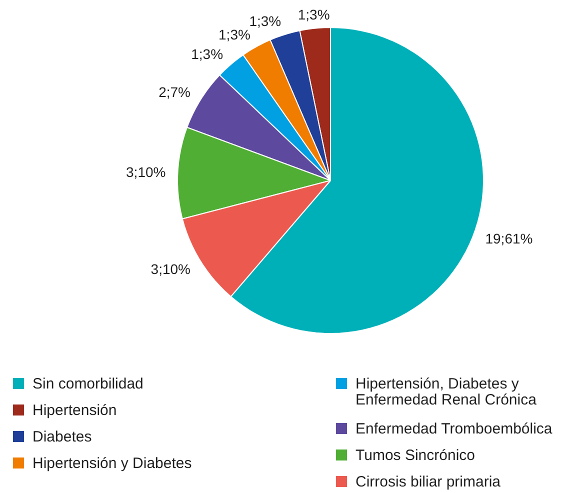  What do you see at coordinates (112, 463) in the screenshot?
I see `legend-label: Hipertensión y Diabetes` at bounding box center [112, 463].